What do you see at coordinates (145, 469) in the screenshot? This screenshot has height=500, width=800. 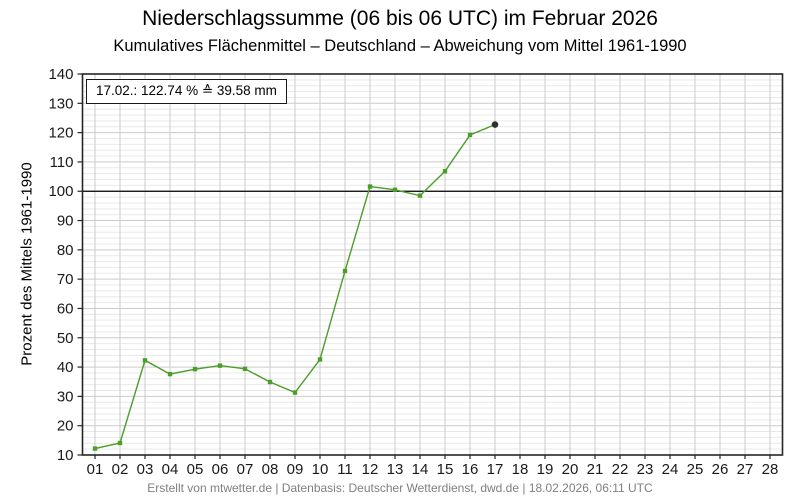 I see `svg-text: 03` at bounding box center [145, 469].